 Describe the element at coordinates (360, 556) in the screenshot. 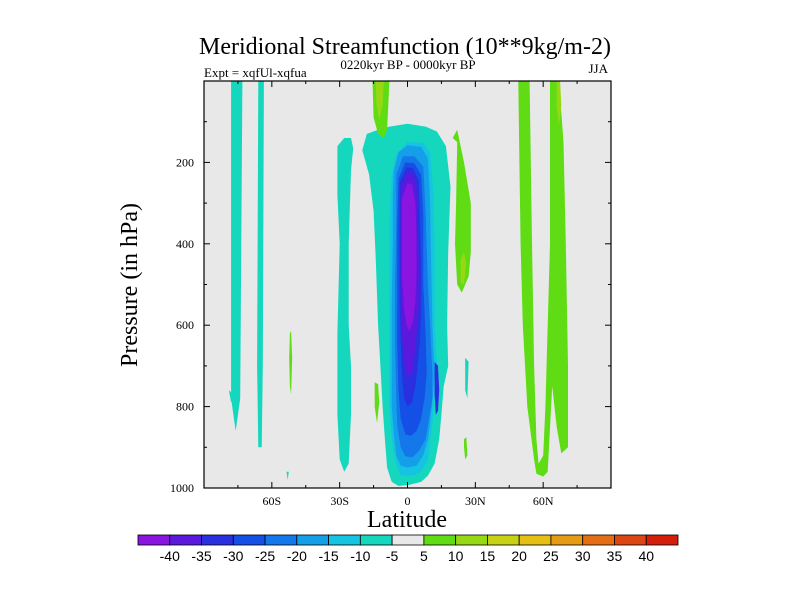

I see `colorbar-label: -10` at that location.